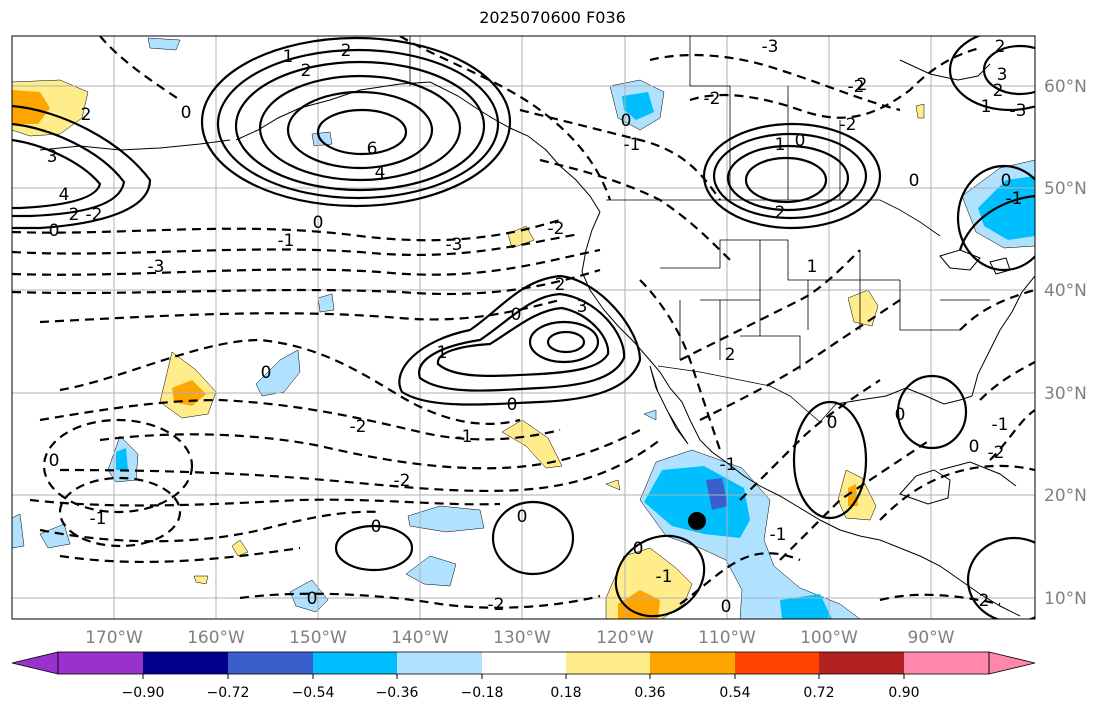  Describe the element at coordinates (950, 578) in the screenshot. I see `central-america` at that location.